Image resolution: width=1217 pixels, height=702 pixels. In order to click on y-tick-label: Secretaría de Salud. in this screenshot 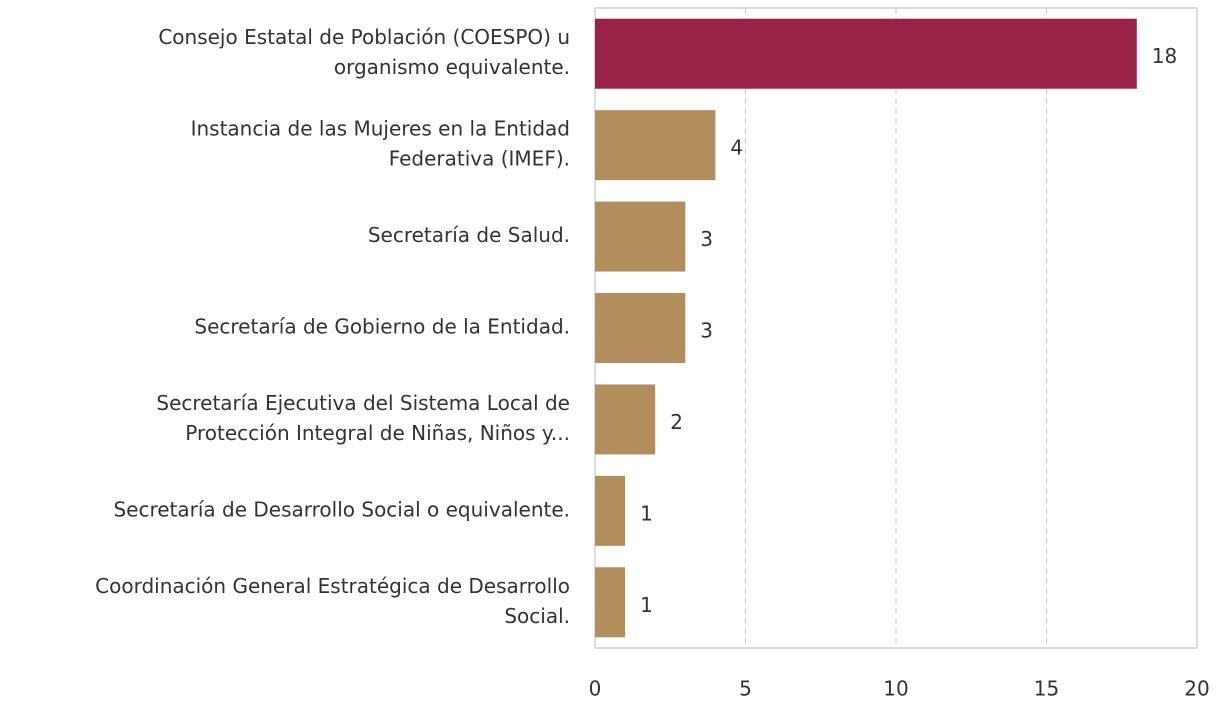, I will do `click(469, 235)`.